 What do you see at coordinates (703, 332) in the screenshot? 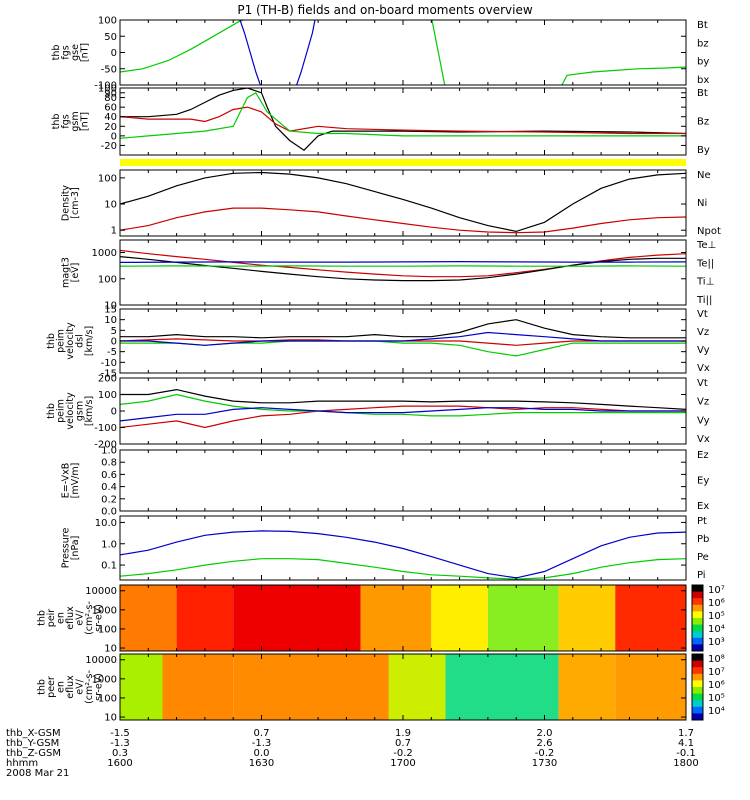
I see `legend-entry: Vz` at bounding box center [703, 332].